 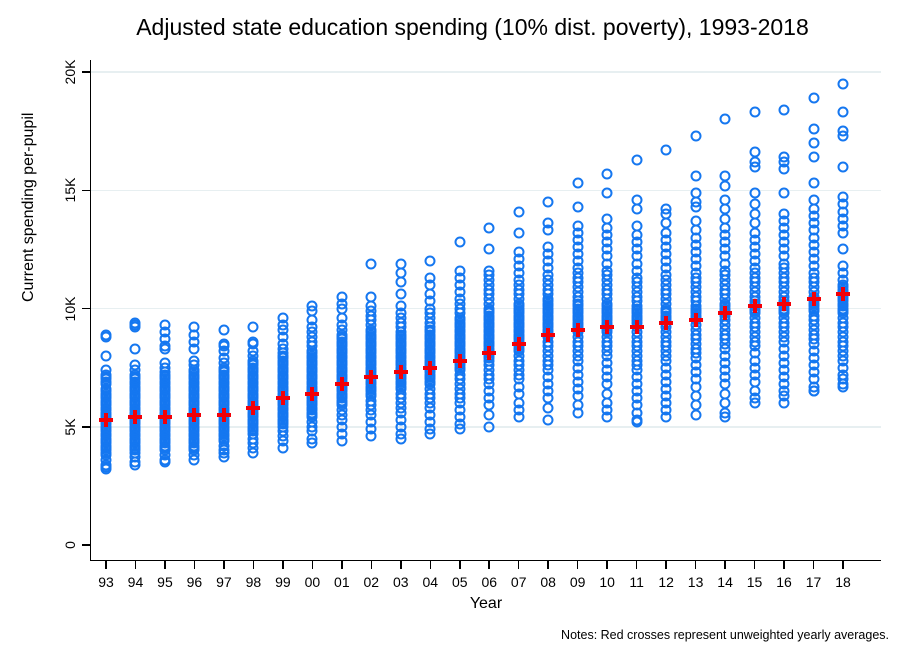 I want to click on x-tick-label-93: 93, so click(x=106, y=582).